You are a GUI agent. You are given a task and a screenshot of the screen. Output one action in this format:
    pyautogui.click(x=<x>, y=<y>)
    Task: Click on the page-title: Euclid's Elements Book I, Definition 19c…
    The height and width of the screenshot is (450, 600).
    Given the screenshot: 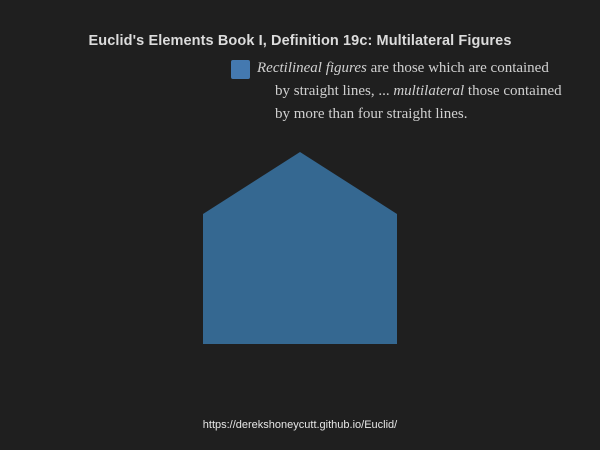 What is the action you would take?
    pyautogui.click(x=300, y=41)
    